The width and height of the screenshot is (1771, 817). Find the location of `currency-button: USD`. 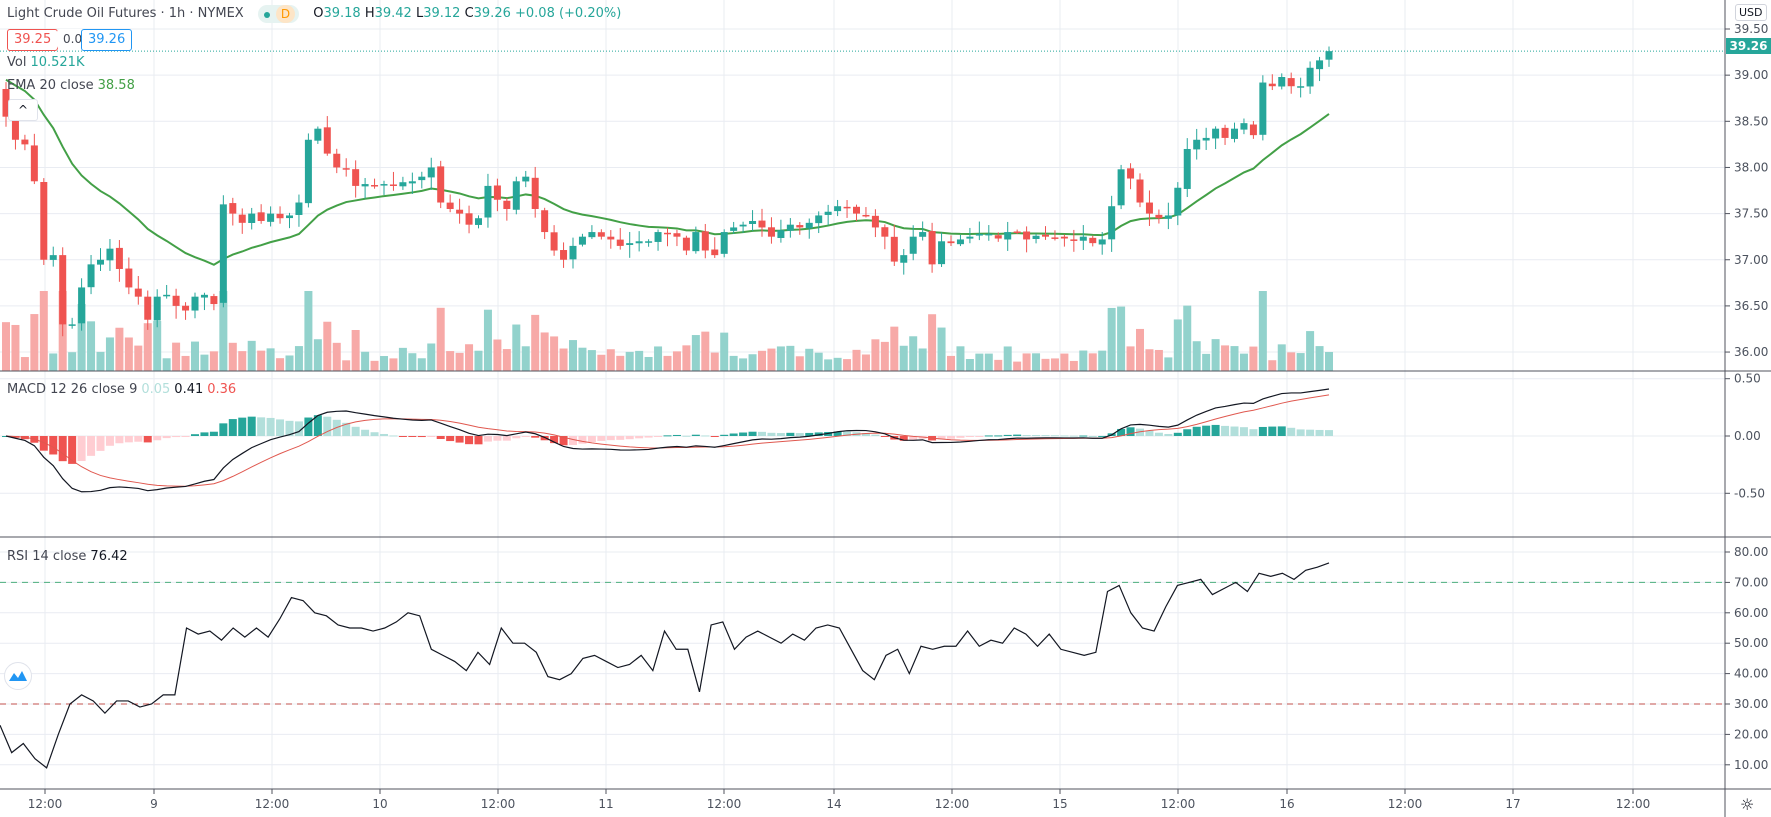

currency-button: USD is located at coordinates (1751, 12).